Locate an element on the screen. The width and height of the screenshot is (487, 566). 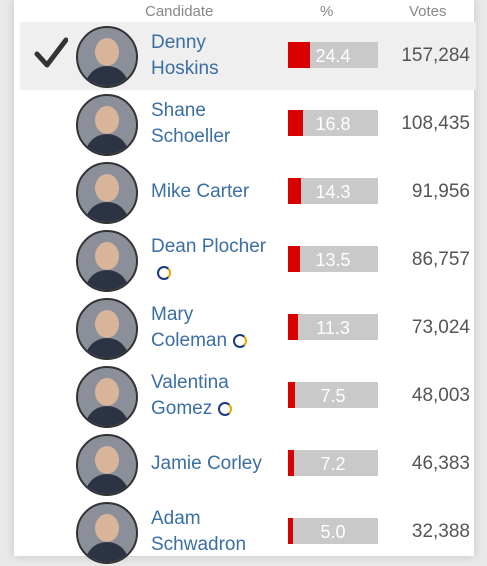
name-cell: Adam Schwadron is located at coordinates (212, 532).